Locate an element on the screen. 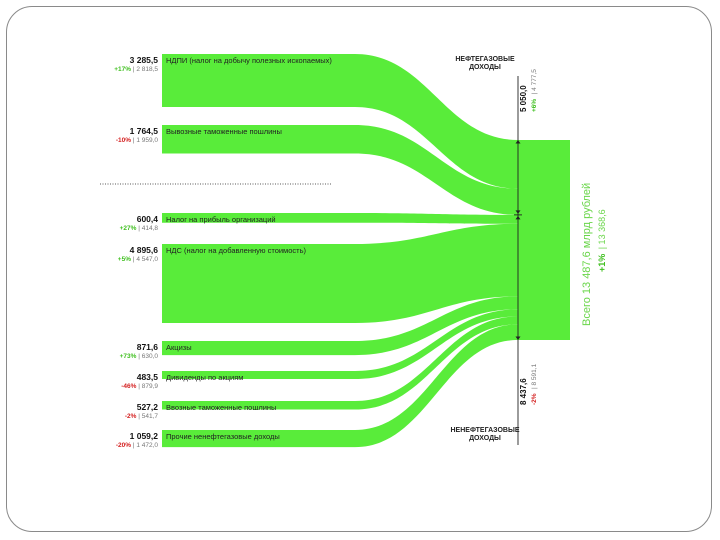 This screenshot has width=720, height=540. source-prev-6: 879,9 is located at coordinates (149, 386).